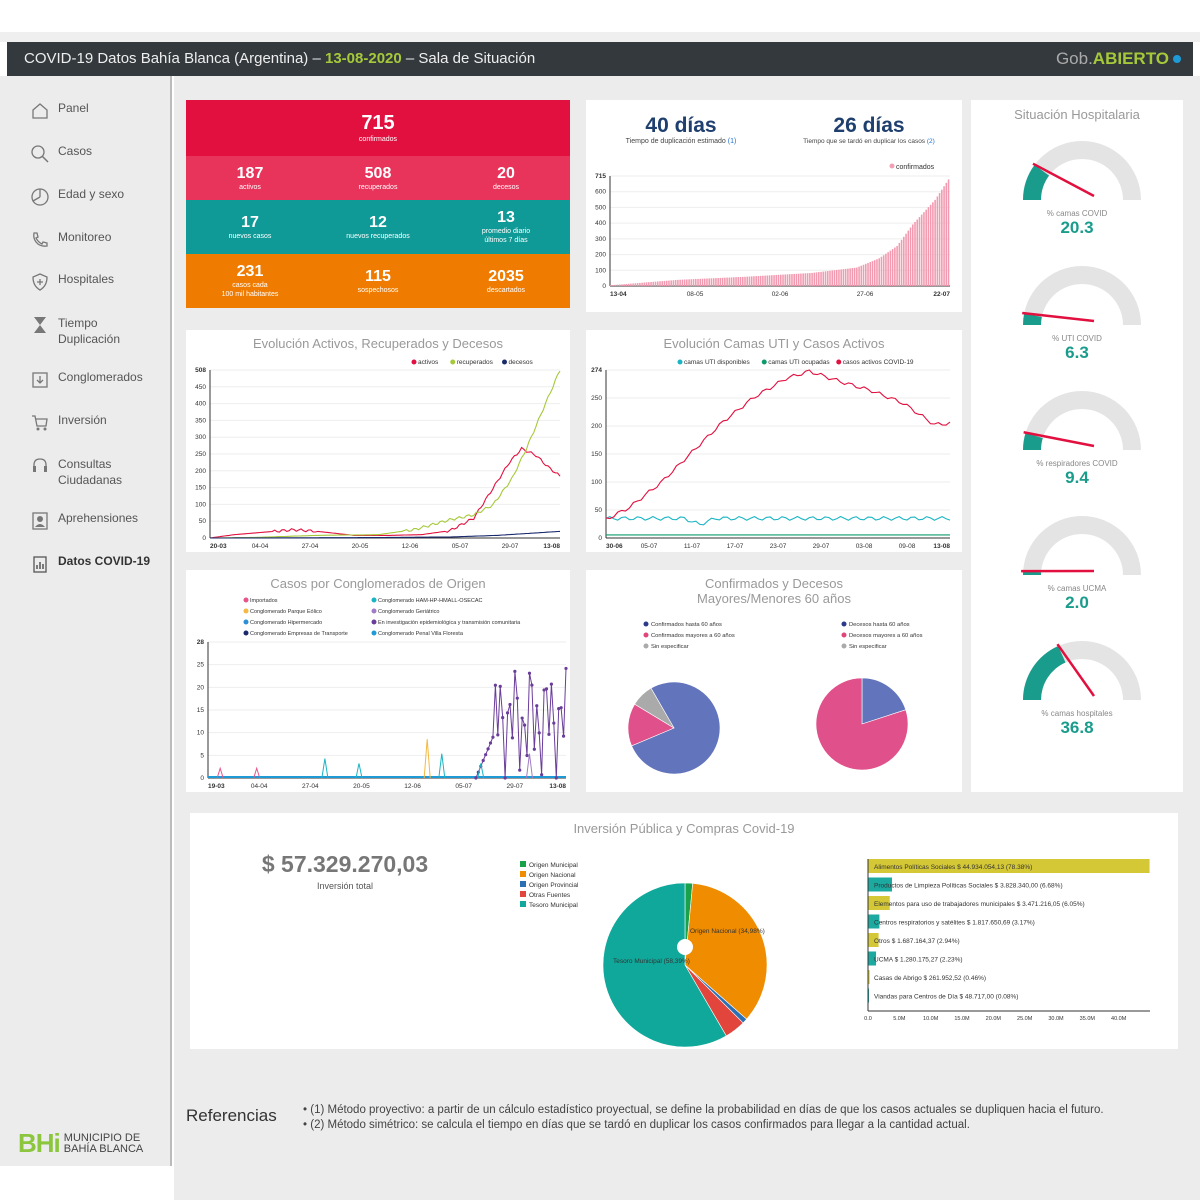 This screenshot has width=1200, height=1200. Describe the element at coordinates (361, 786) in the screenshot. I see `x-tick-label: 20-05` at that location.